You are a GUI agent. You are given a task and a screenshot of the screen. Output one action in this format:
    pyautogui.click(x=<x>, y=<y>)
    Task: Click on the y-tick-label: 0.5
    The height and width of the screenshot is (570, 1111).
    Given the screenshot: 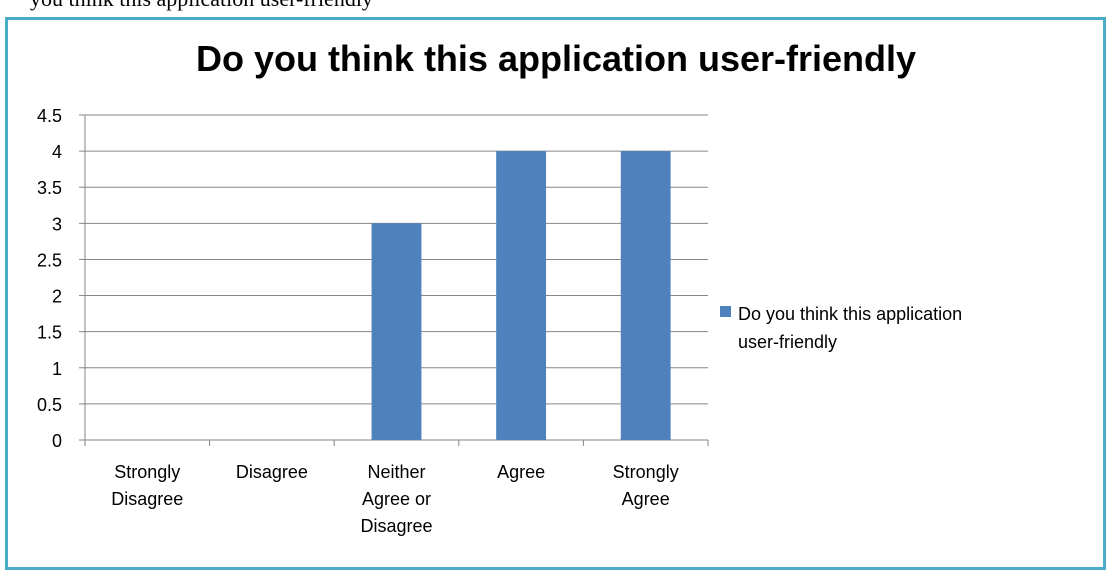 What is the action you would take?
    pyautogui.click(x=49, y=405)
    